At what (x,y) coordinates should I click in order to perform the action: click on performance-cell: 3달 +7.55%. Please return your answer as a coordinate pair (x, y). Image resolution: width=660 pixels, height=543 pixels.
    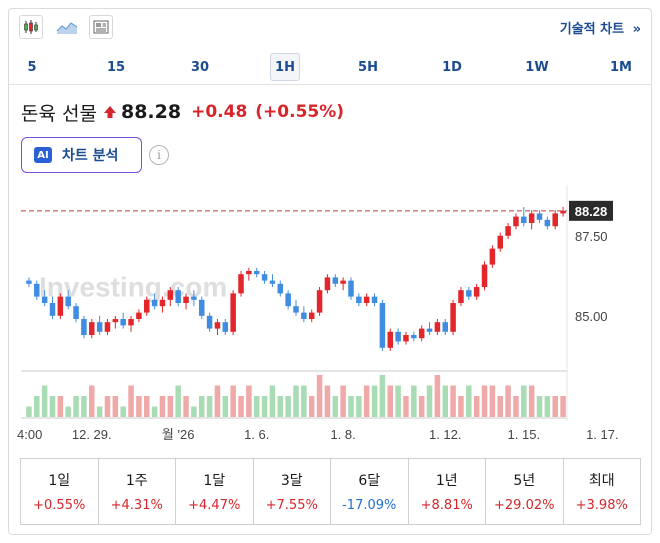
    Looking at the image, I should click on (292, 491).